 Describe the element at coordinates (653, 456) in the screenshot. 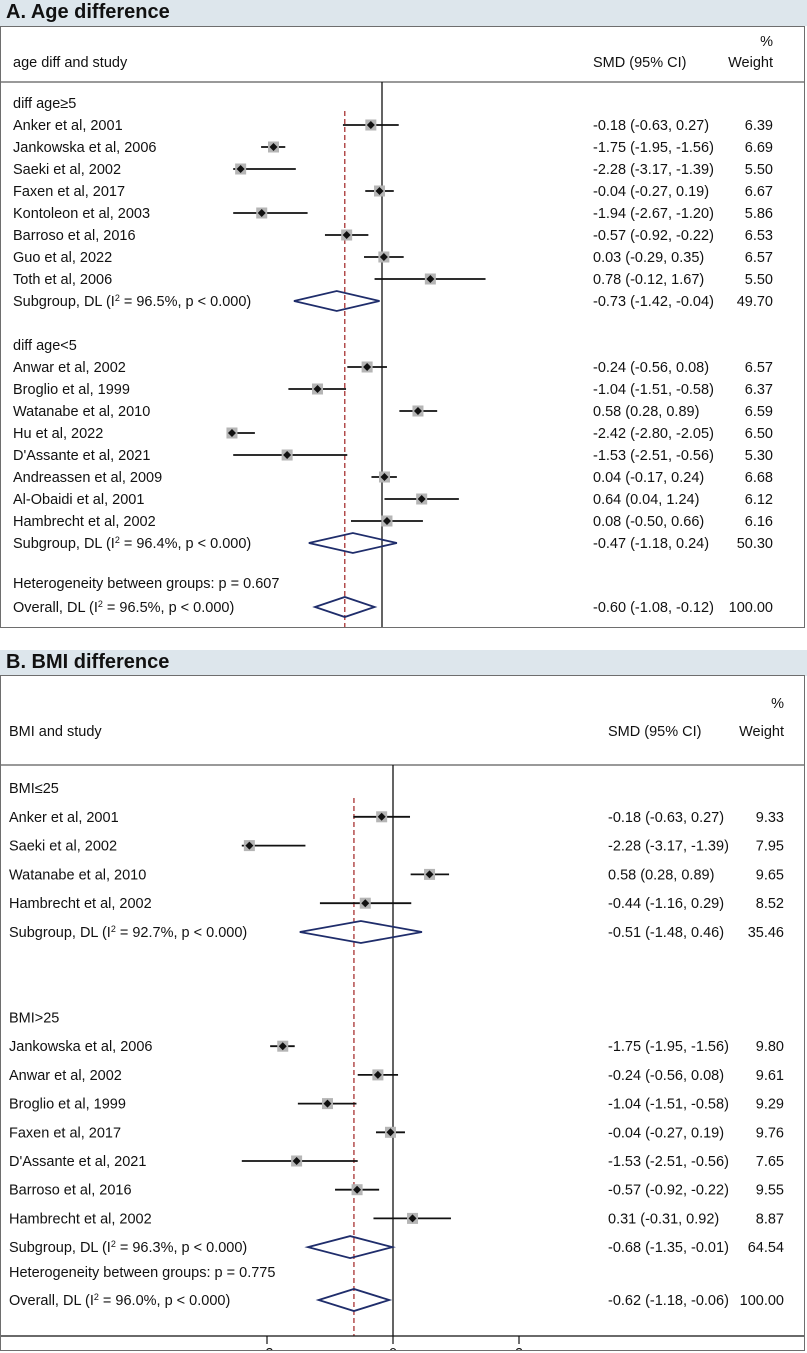

I see `effect-ci-value: -1.53 (-2.51, -0.56)` at that location.